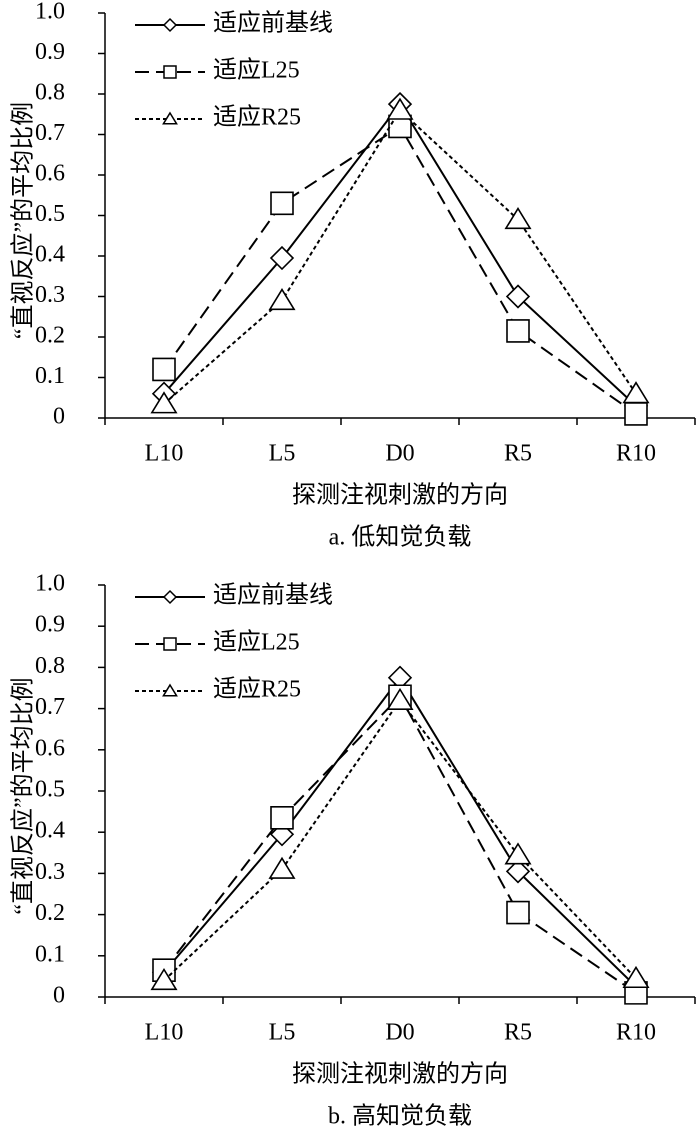 Image resolution: width=700 pixels, height=1131 pixels. What do you see at coordinates (400, 537) in the screenshot?
I see `chart-title: a. 低知觉负载` at bounding box center [400, 537].